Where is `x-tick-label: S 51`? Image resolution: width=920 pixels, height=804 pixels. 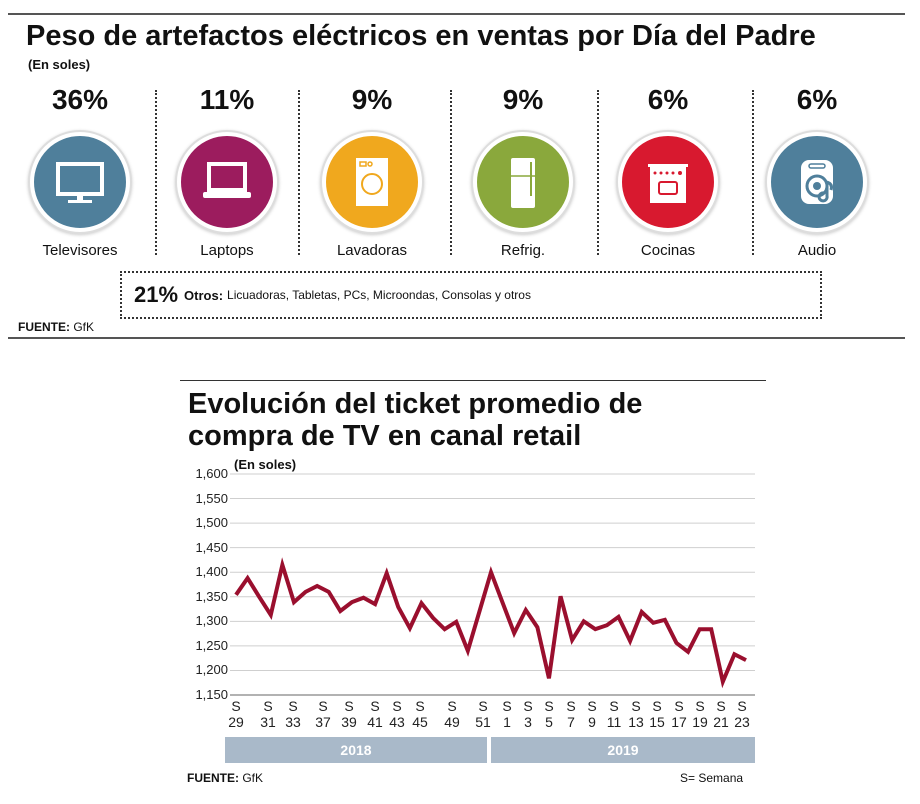 x-tick-label: S 51 is located at coordinates (483, 714).